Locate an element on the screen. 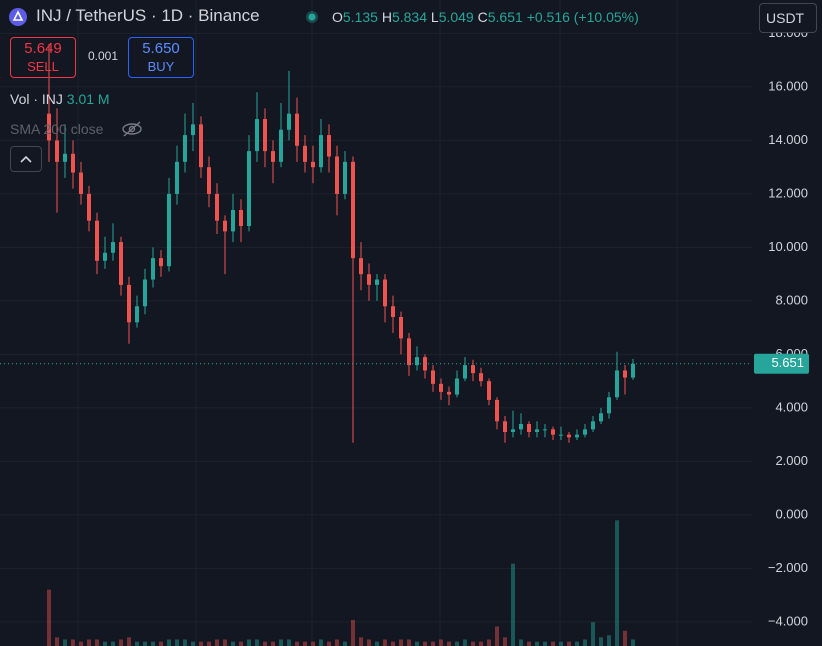 This screenshot has height=646, width=822. buy-price: 5.650 is located at coordinates (161, 48).